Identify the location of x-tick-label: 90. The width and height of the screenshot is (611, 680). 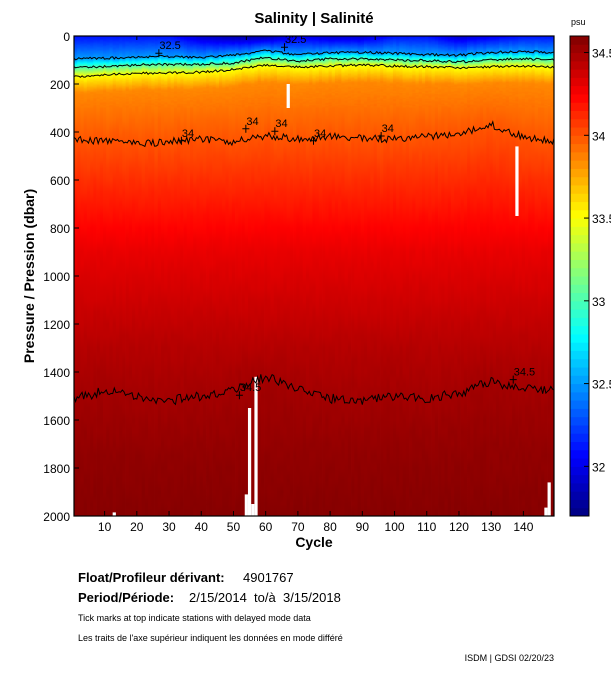
(363, 527).